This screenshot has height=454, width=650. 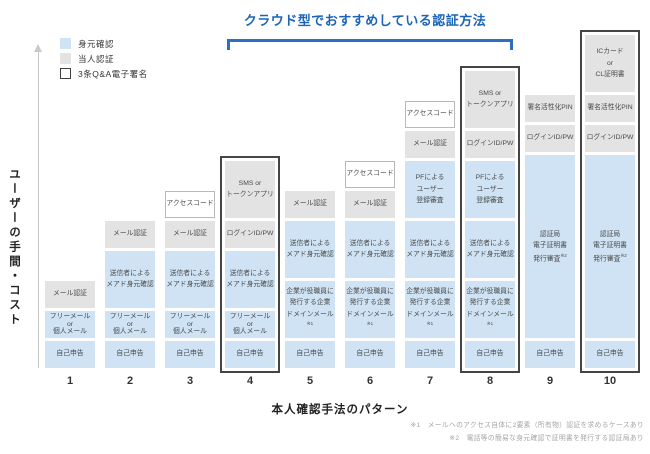 I want to click on chart-title: クラウド型でおすすめしている認証方法, so click(x=365, y=20).